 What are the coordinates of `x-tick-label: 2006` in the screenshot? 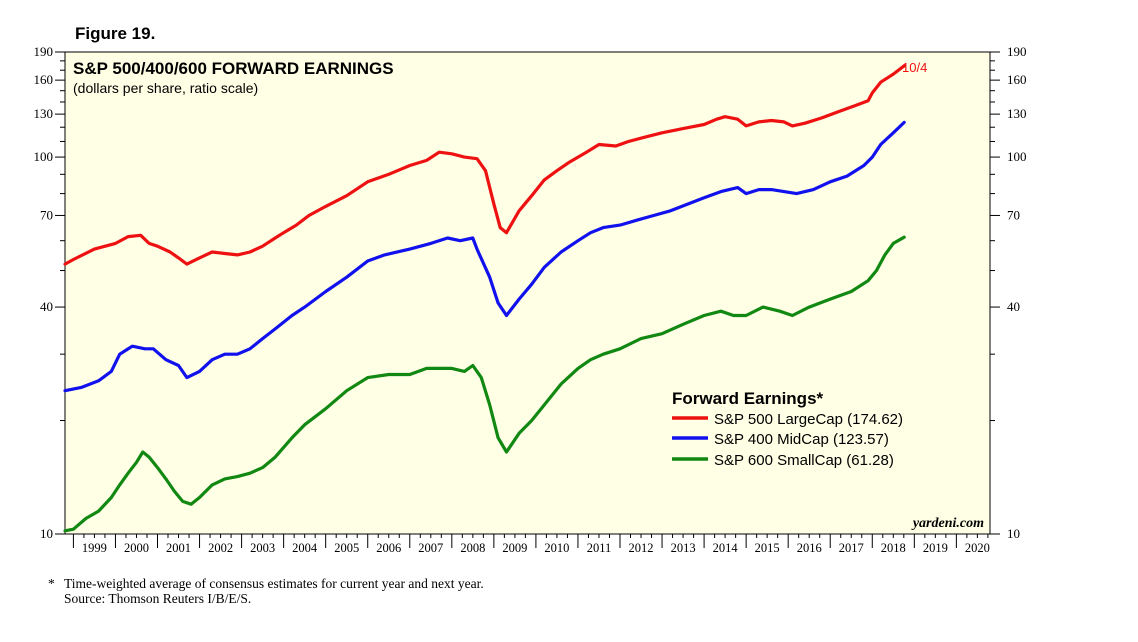 It's located at (388, 548).